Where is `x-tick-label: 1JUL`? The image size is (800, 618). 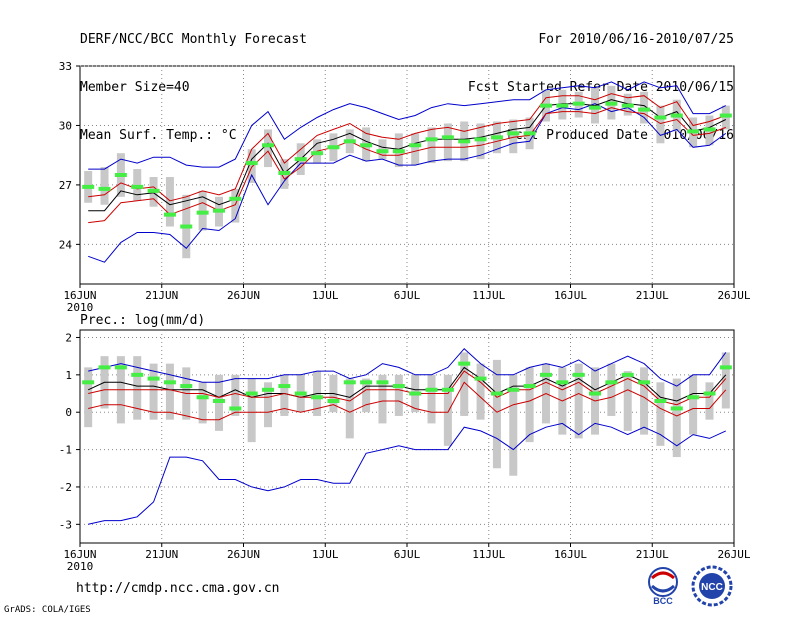
x-tick-label: 1JUL is located at coordinates (325, 554).